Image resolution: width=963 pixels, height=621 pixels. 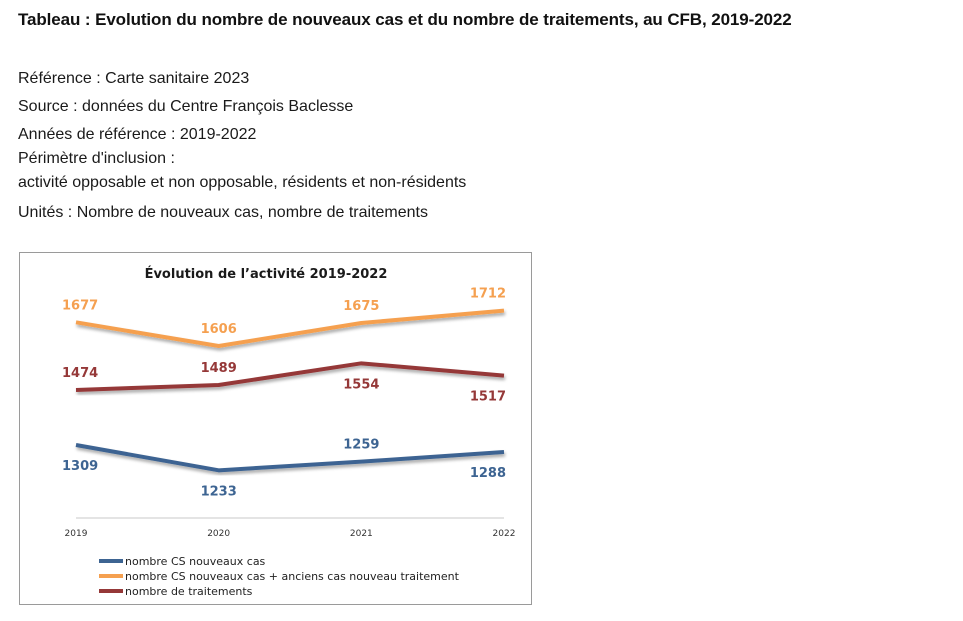 What do you see at coordinates (134, 78) in the screenshot?
I see `reference-text: Référence : Carte sanitaire 2023` at bounding box center [134, 78].